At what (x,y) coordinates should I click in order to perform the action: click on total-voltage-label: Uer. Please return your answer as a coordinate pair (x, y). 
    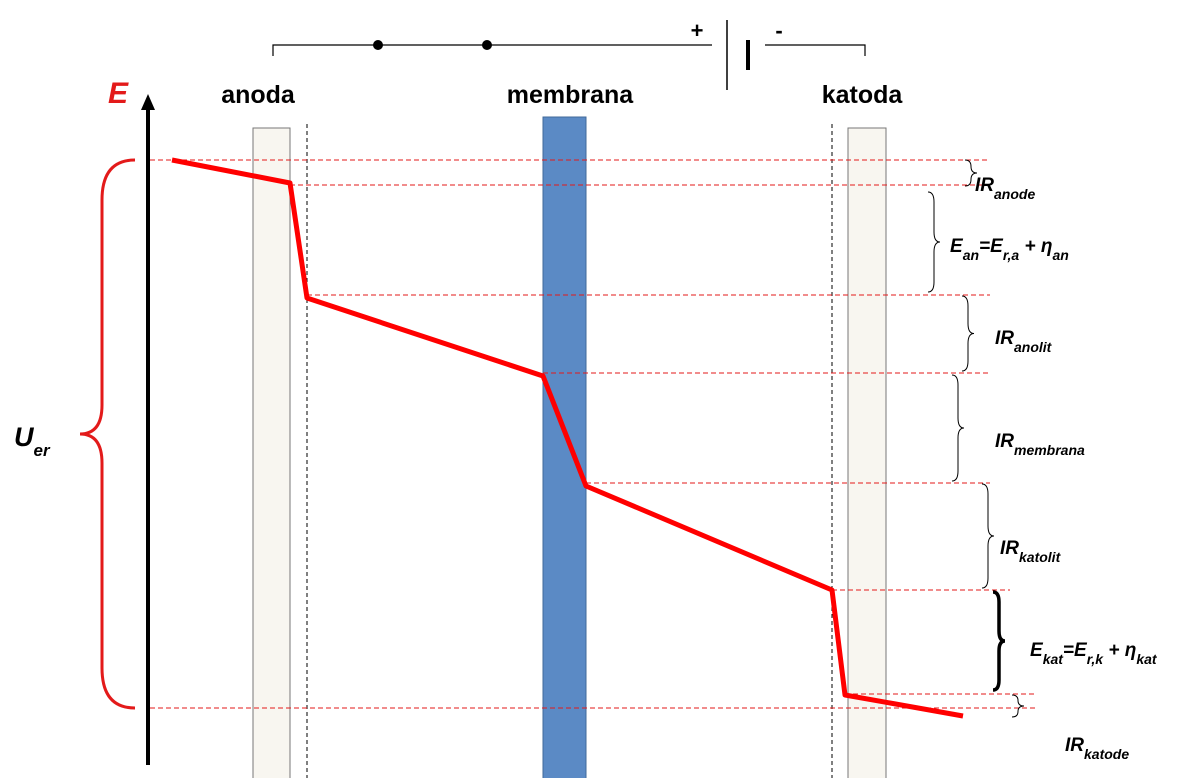
    Looking at the image, I should click on (32, 441).